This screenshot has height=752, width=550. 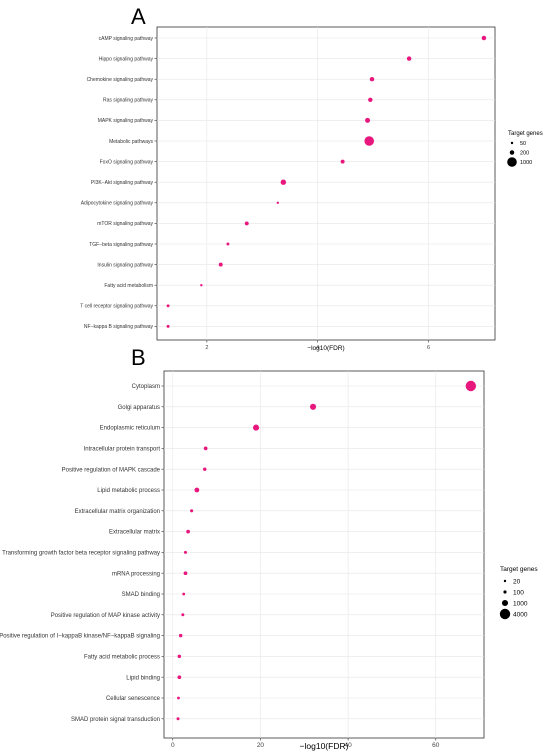 I want to click on category-label: Cellular senescence, so click(x=133, y=699).